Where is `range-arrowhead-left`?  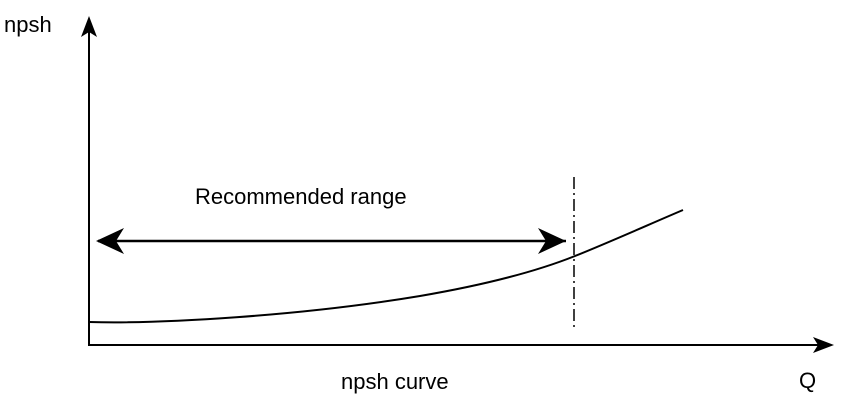 range-arrowhead-left is located at coordinates (110, 241).